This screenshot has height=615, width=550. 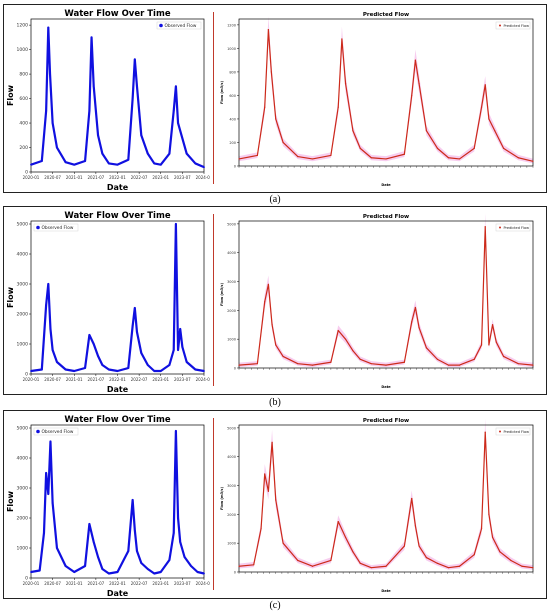 What do you see at coordinates (232, 96) in the screenshot?
I see `y-tick-label: 600` at bounding box center [232, 96].